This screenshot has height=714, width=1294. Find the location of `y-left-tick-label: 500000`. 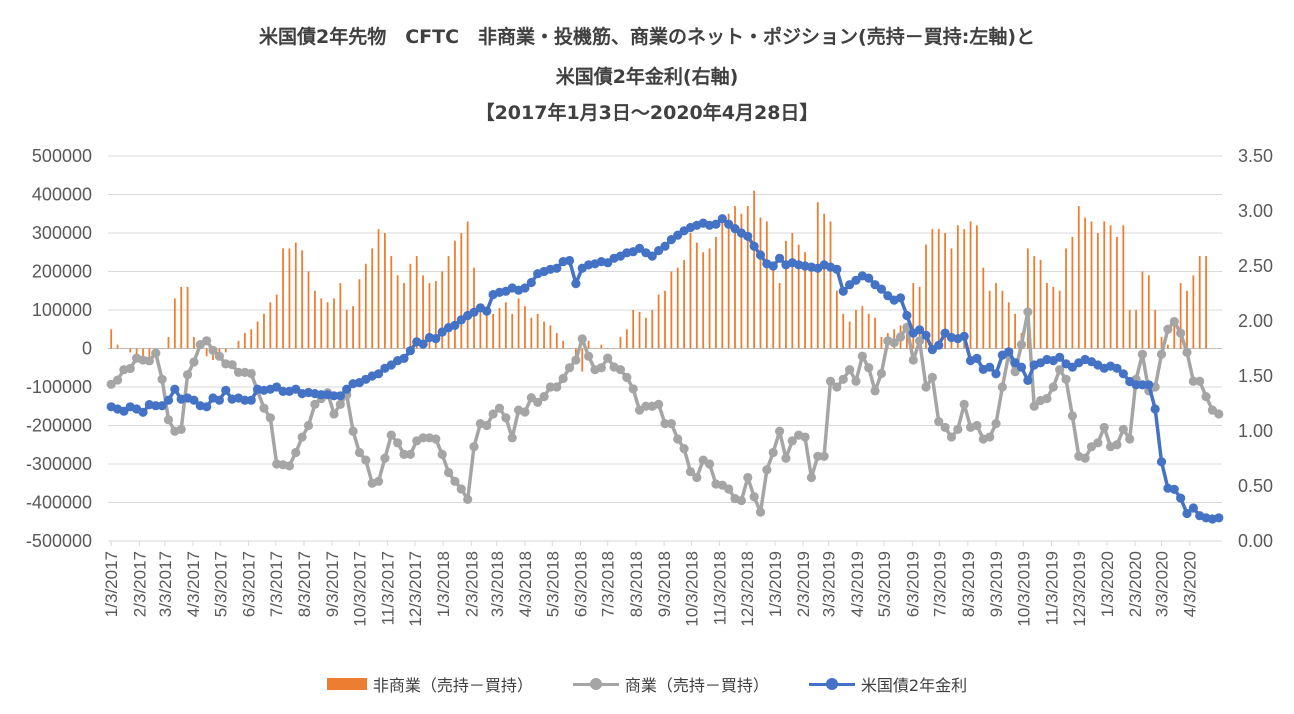

y-left-tick-label: 500000 is located at coordinates (62, 156).